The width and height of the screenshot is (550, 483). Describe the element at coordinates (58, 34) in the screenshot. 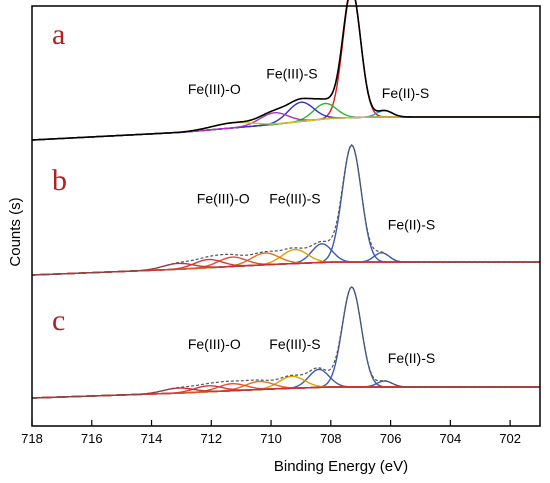

I see `panel-label-a: a` at that location.